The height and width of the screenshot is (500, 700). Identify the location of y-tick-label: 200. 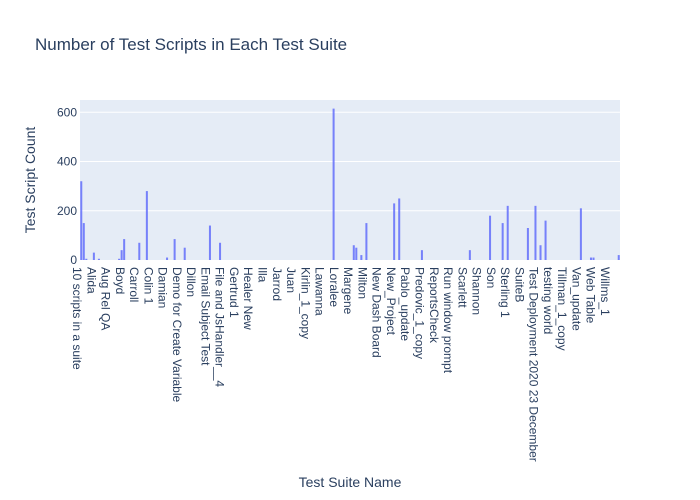
(67, 211).